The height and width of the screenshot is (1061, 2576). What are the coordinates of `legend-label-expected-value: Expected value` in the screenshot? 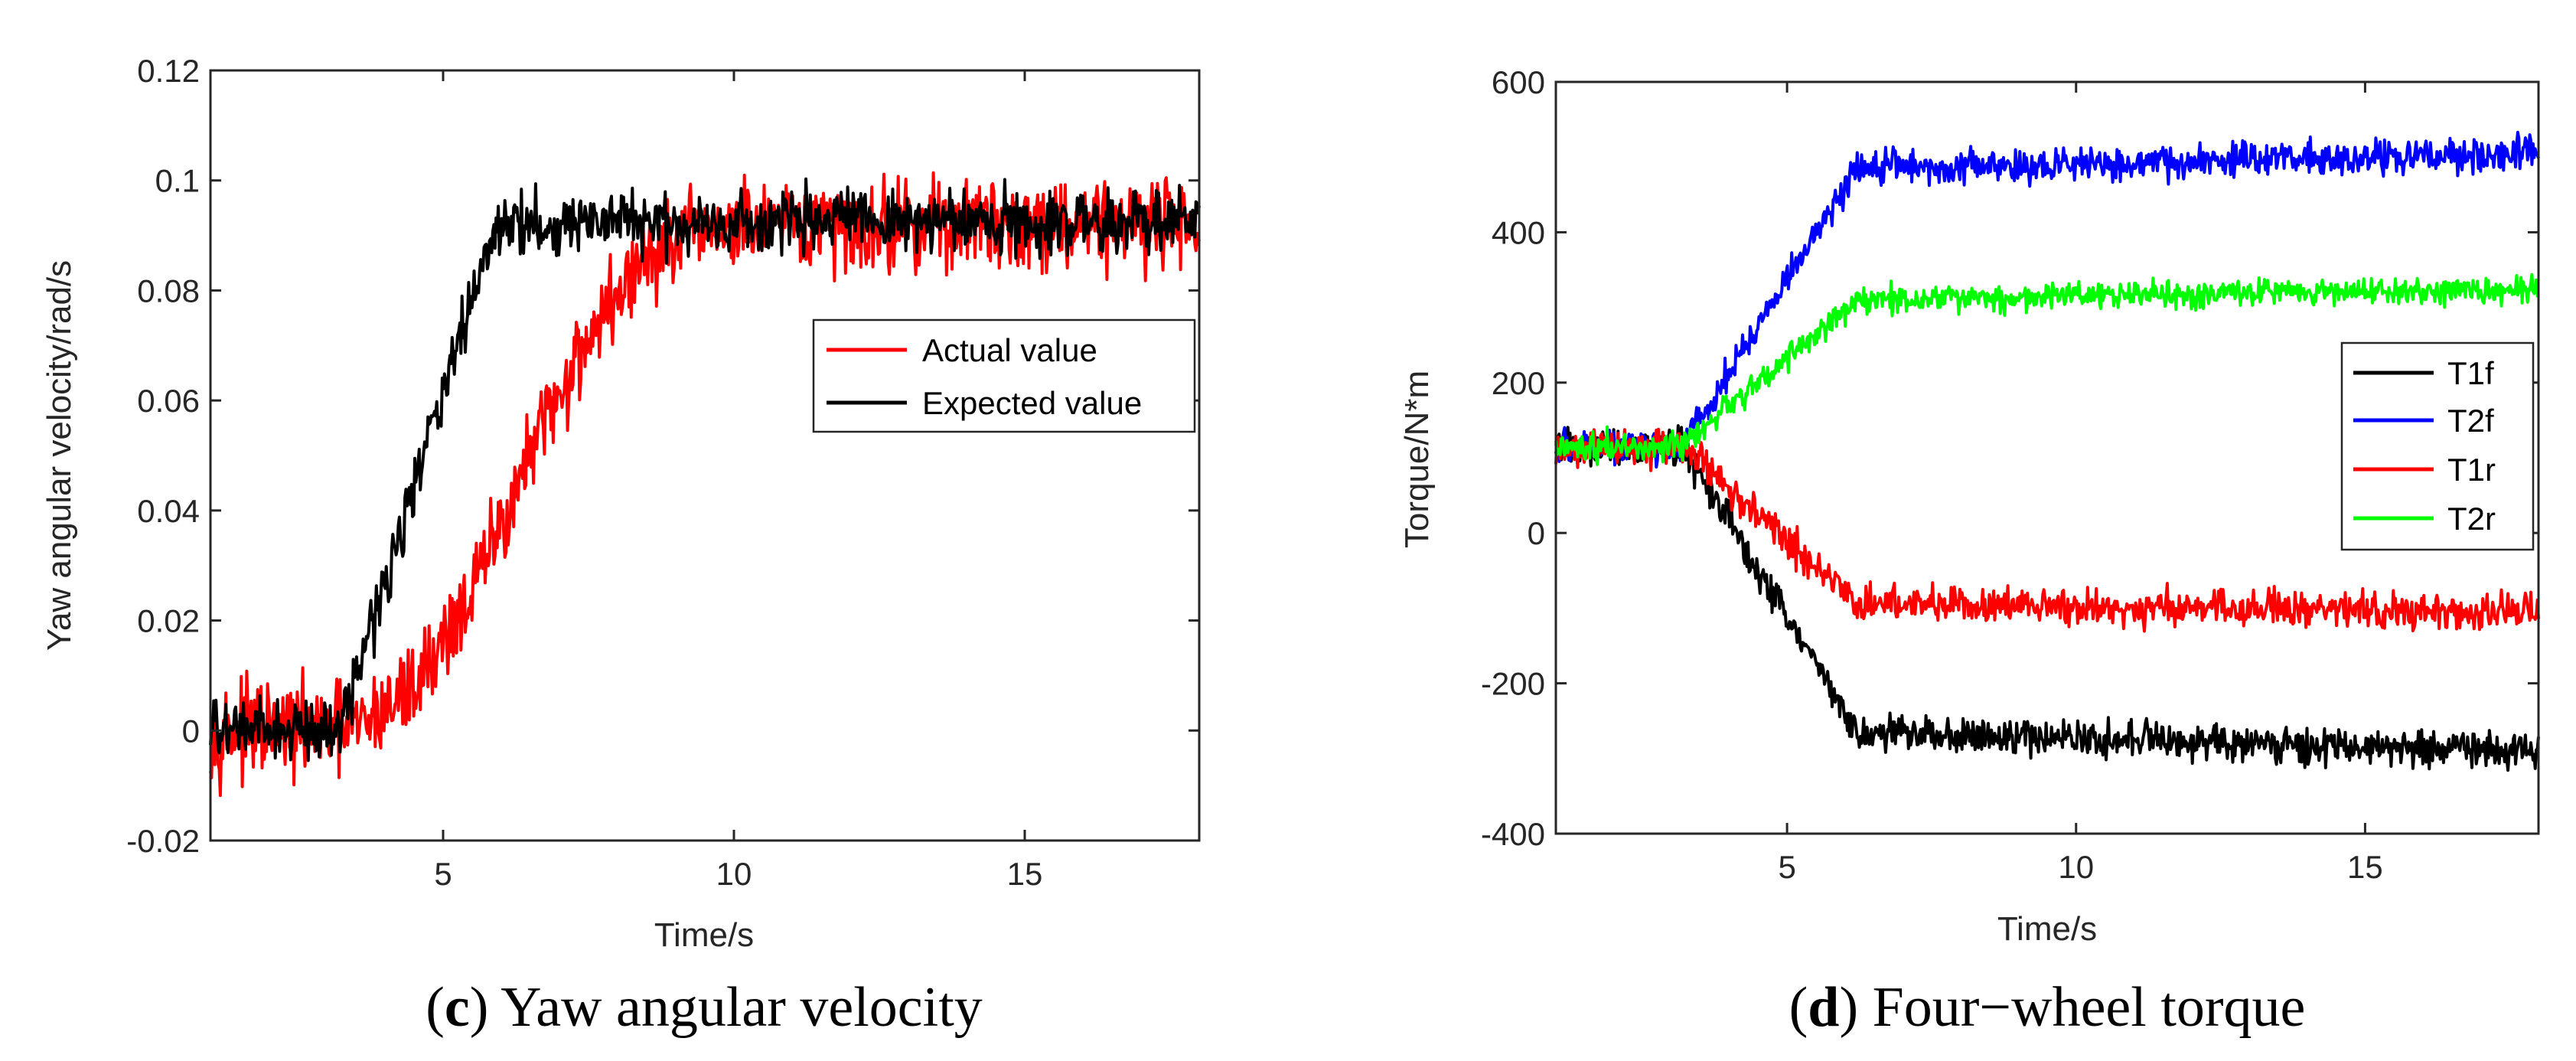 It's located at (1032, 403).